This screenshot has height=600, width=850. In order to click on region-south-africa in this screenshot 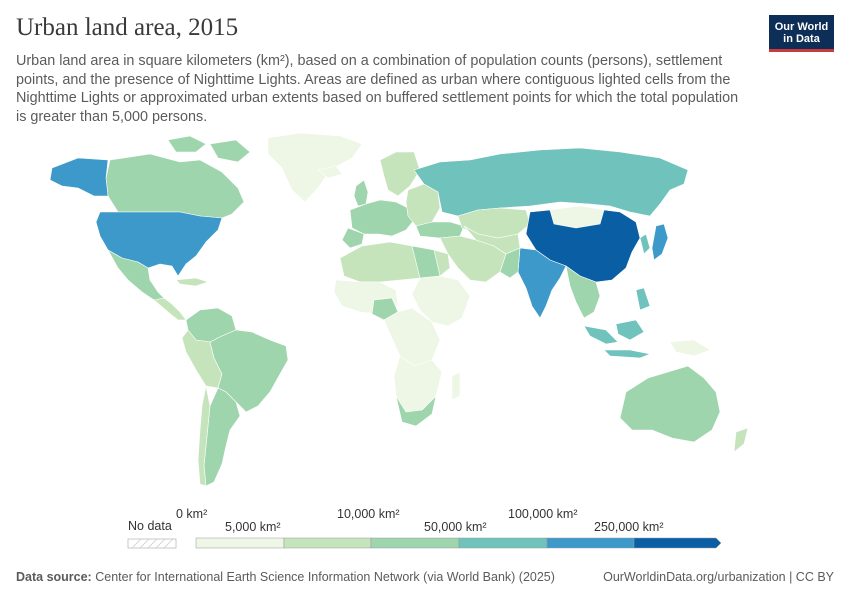, I will do `click(416, 411)`.